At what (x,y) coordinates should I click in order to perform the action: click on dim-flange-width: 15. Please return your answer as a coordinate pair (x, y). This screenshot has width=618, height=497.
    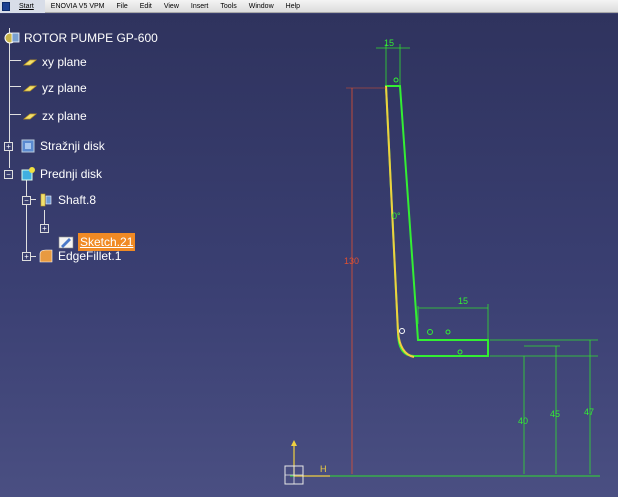
    Looking at the image, I should click on (463, 301).